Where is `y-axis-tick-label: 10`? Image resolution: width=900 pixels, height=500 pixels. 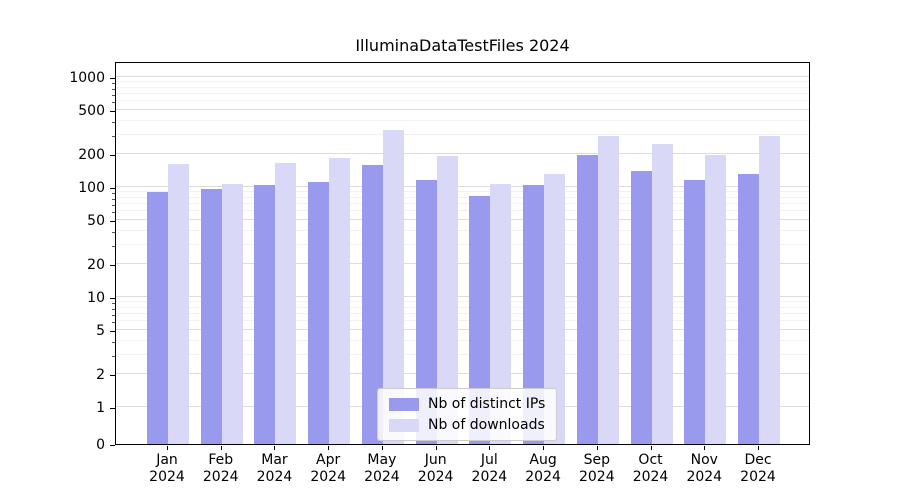
y-axis-tick-label: 10 is located at coordinates (96, 298).